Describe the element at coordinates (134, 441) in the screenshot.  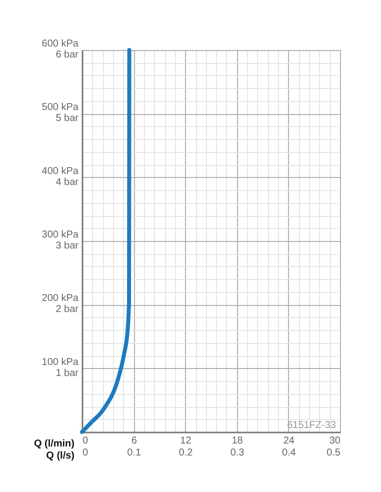
I see `x-tick-label: 6` at that location.